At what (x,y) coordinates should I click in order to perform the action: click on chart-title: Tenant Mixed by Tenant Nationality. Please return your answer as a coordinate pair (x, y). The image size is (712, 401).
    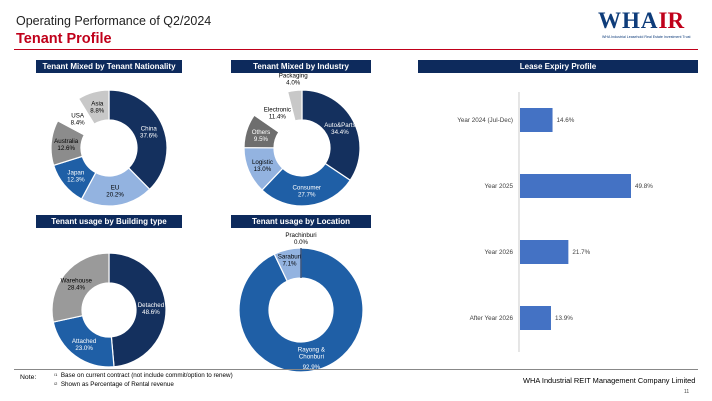
    Looking at the image, I should click on (109, 66).